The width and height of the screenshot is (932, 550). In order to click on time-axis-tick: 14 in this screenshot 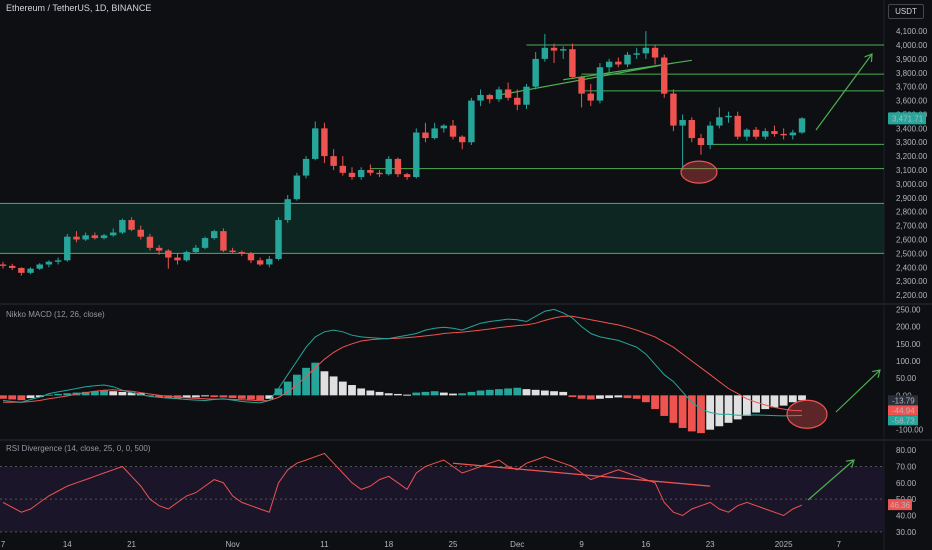, I will do `click(67, 544)`.